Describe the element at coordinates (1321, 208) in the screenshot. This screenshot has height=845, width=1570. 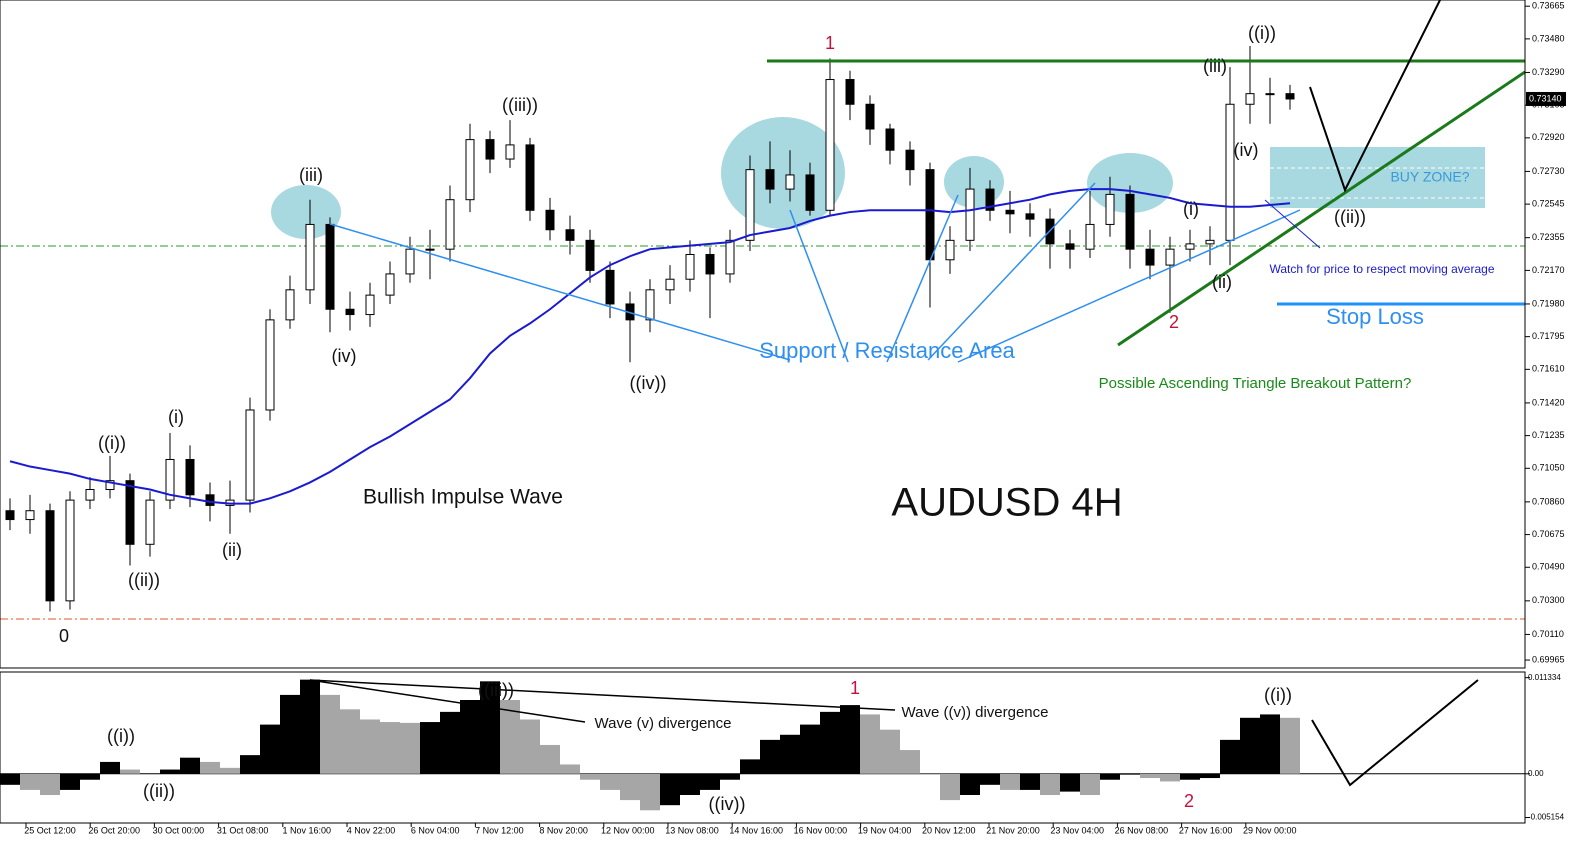
I see `trend-line` at that location.